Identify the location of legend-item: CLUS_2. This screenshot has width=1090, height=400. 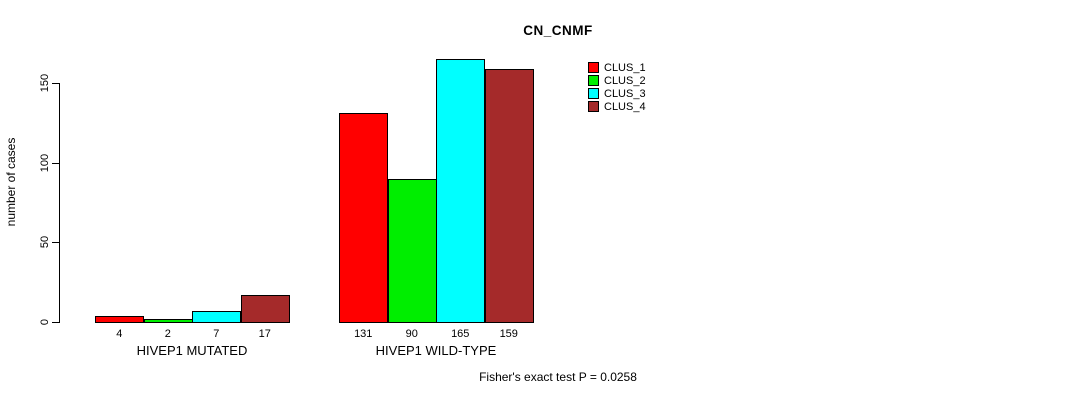
(617, 80).